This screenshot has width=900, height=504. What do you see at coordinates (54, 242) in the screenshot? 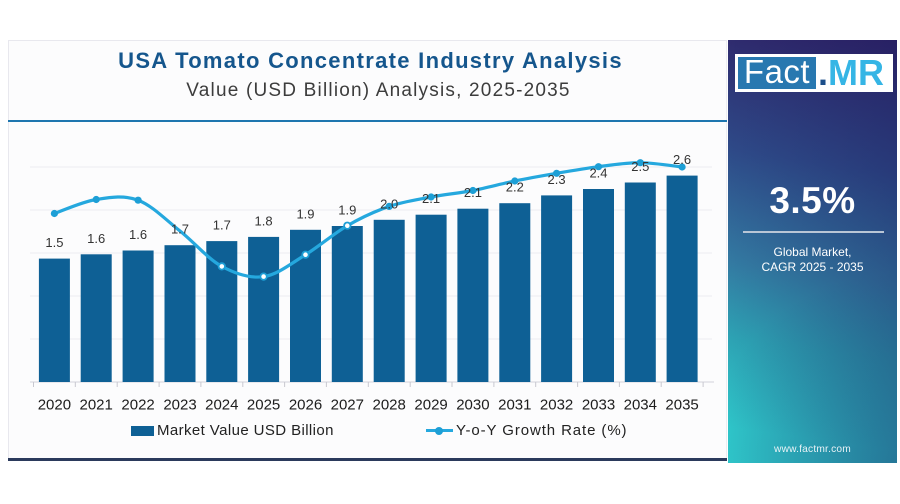
I see `svg-text: 1.5` at bounding box center [54, 242].